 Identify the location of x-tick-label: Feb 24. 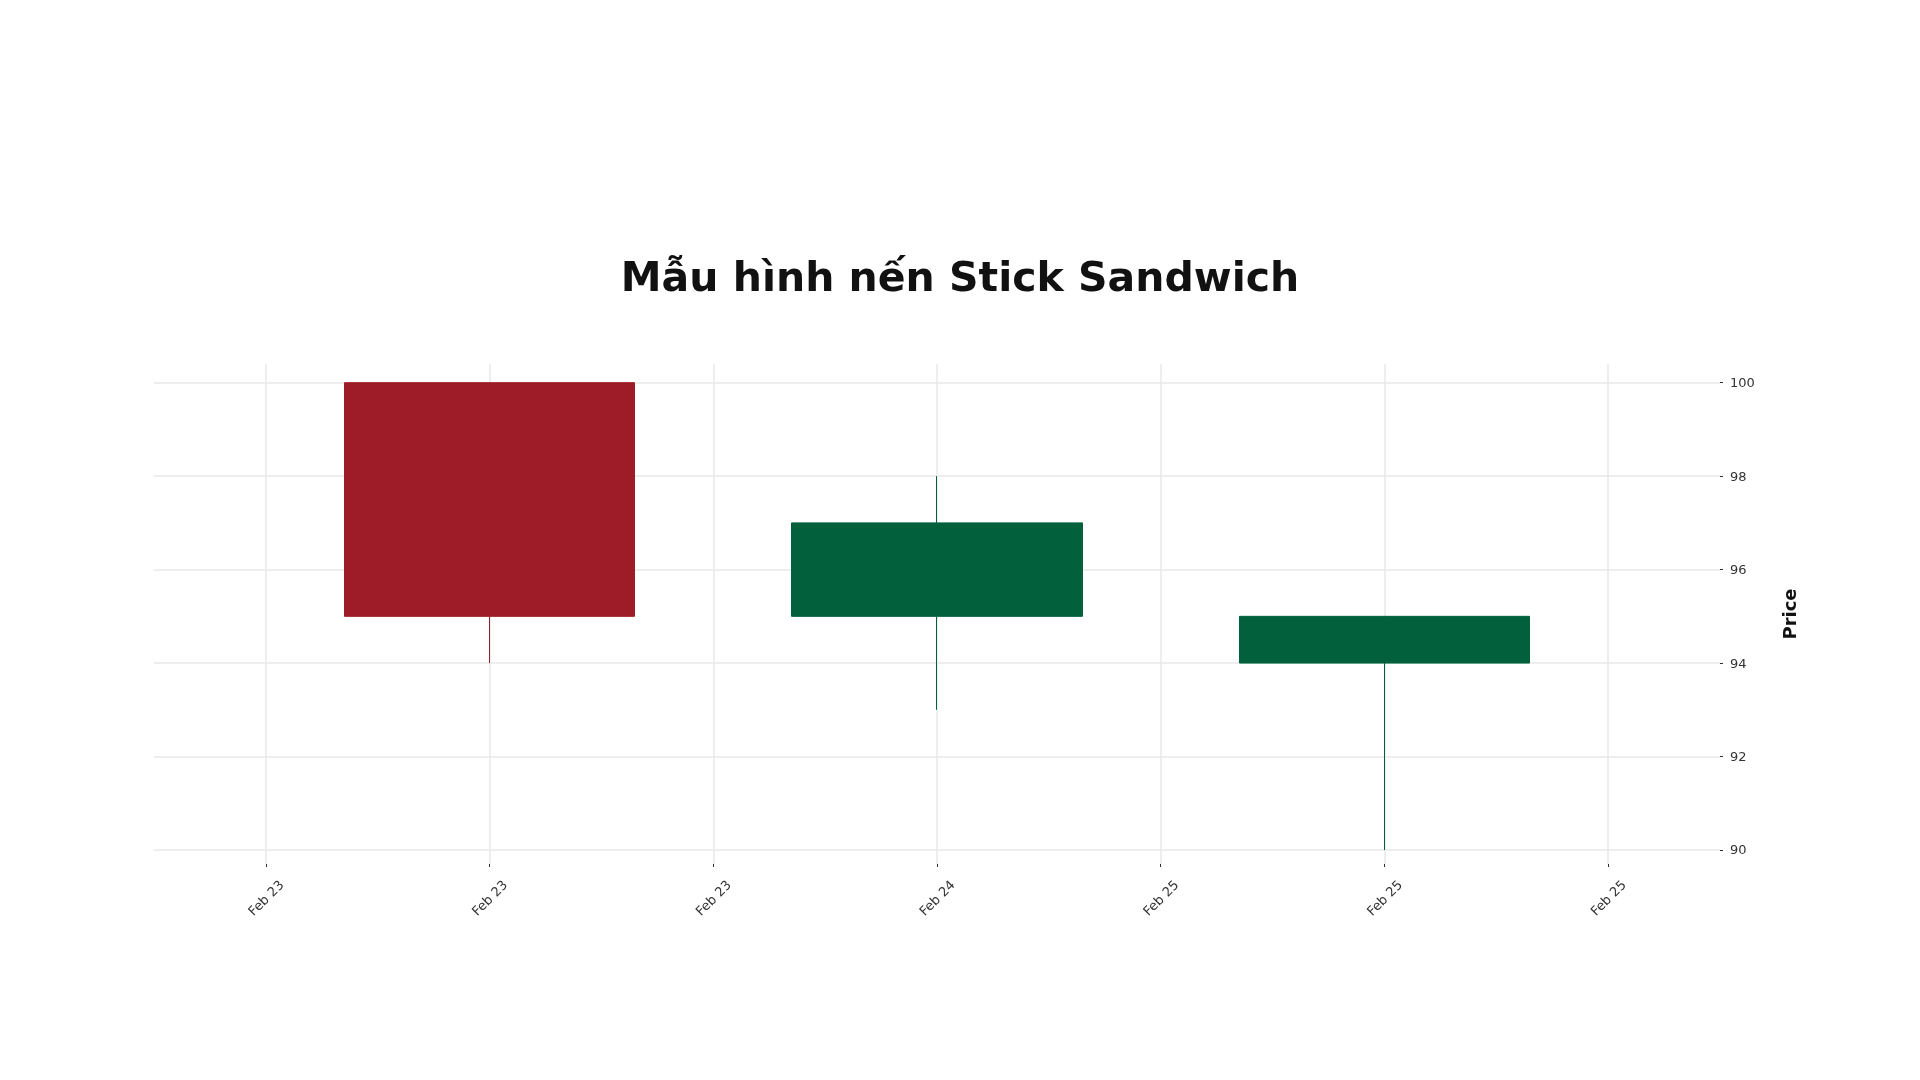
(937, 898).